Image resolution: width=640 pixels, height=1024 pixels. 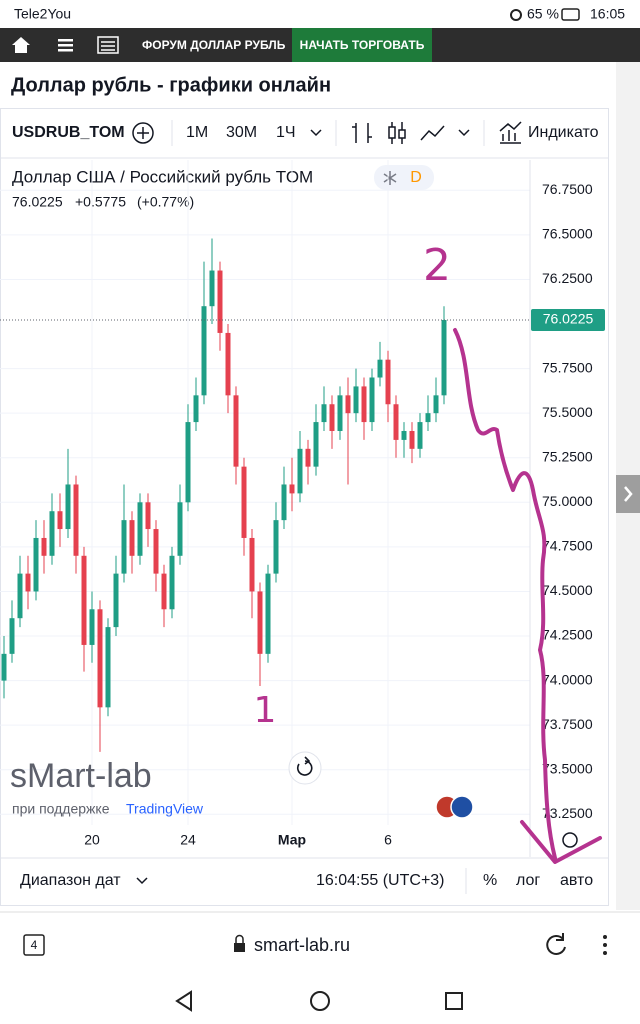 I want to click on trade-label: НАЧАТЬ ТОРГОВАТЬ, so click(x=362, y=45).